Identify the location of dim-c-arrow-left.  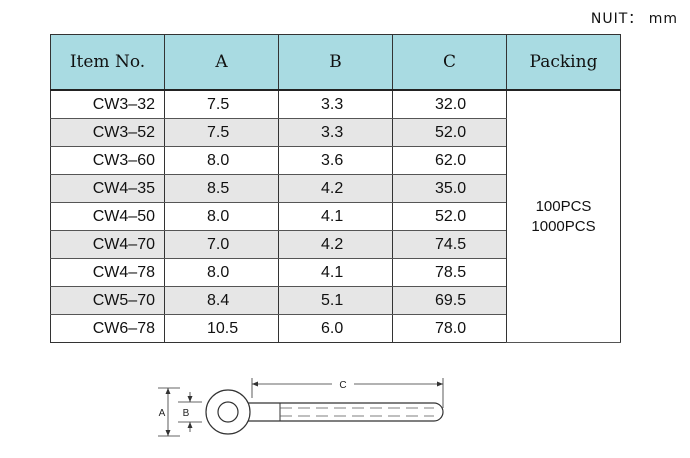
(255, 384).